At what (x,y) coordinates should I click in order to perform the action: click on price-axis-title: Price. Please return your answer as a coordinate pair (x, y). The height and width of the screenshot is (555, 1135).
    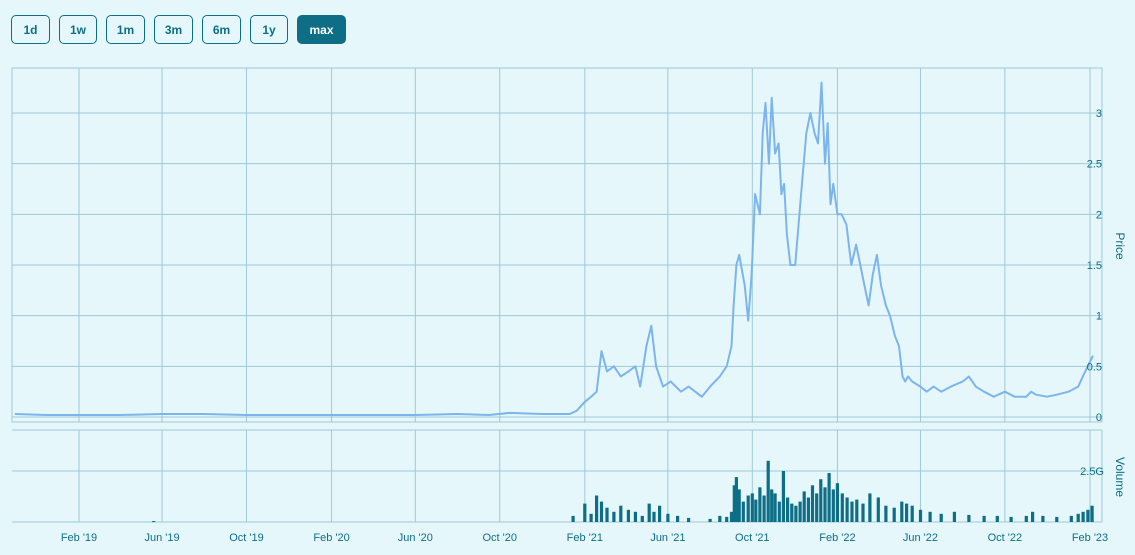
    Looking at the image, I should click on (1120, 246).